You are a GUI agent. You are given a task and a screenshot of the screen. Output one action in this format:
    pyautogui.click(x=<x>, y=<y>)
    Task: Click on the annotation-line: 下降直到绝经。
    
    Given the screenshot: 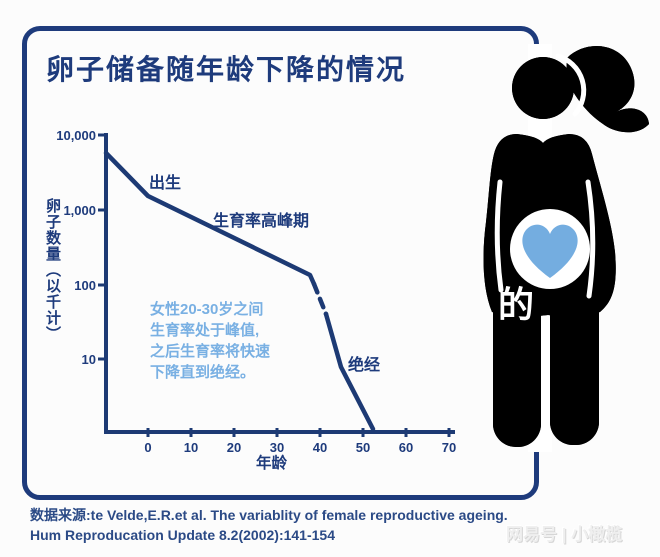 What is the action you would take?
    pyautogui.click(x=203, y=372)
    